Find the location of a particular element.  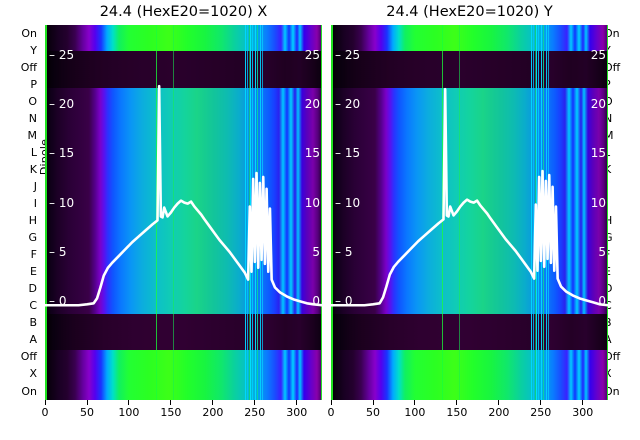

row-label-right-5: N is located at coordinates (608, 118).